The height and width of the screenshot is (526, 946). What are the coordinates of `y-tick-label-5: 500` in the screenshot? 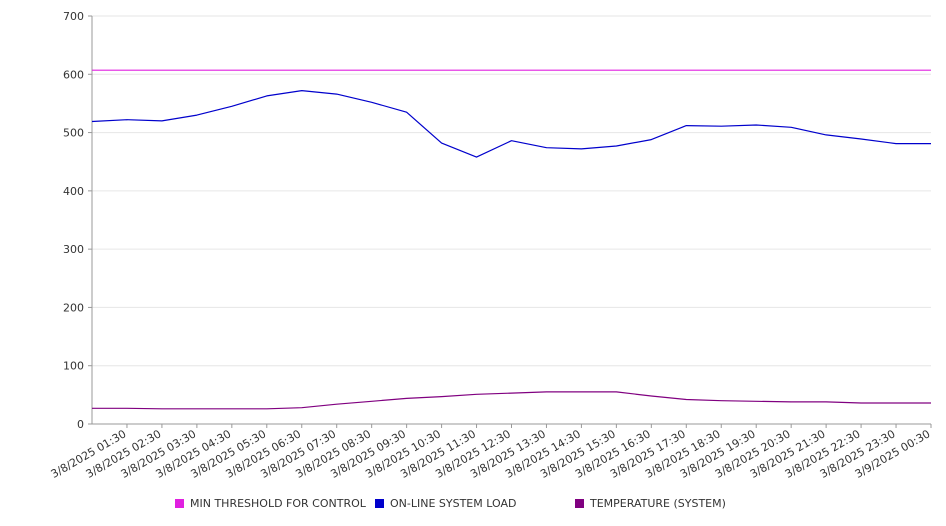 It's located at (73, 133).